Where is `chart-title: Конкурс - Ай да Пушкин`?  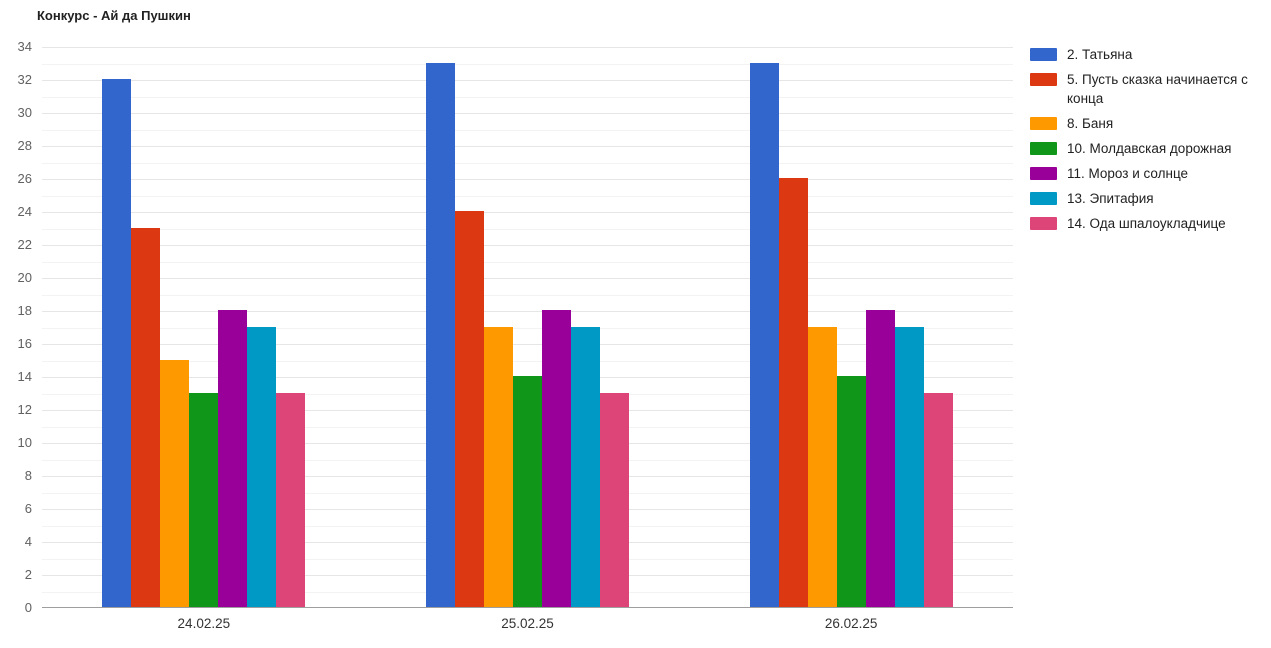
chart-title: Конкурс - Ай да Пушкин is located at coordinates (114, 15).